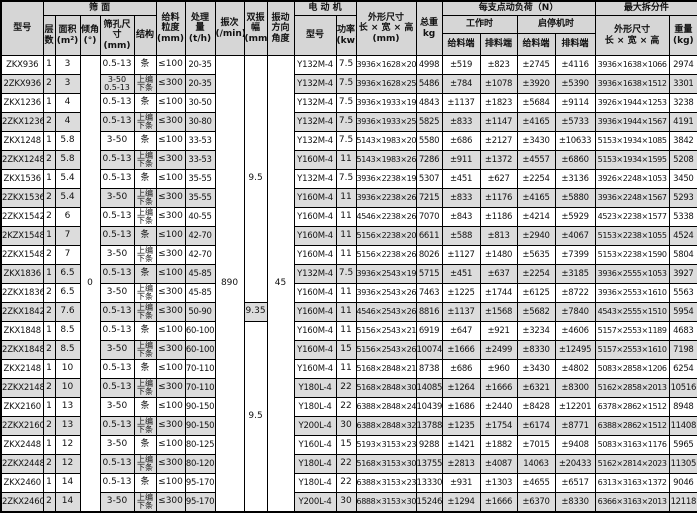 The width and height of the screenshot is (697, 513). Describe the element at coordinates (67, 122) in the screenshot. I see `area-cell: 4` at that location.